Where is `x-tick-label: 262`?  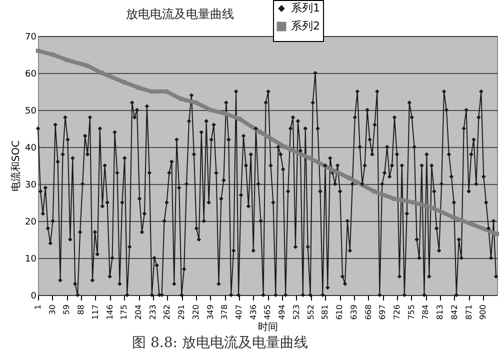
x-tick-label: 262 is located at coordinates (167, 312).